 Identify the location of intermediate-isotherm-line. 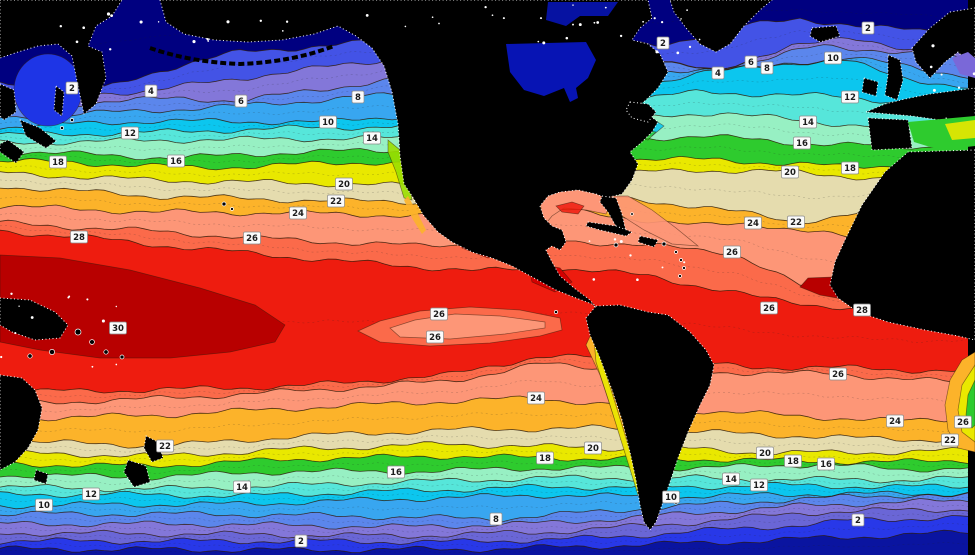
(484, 378).